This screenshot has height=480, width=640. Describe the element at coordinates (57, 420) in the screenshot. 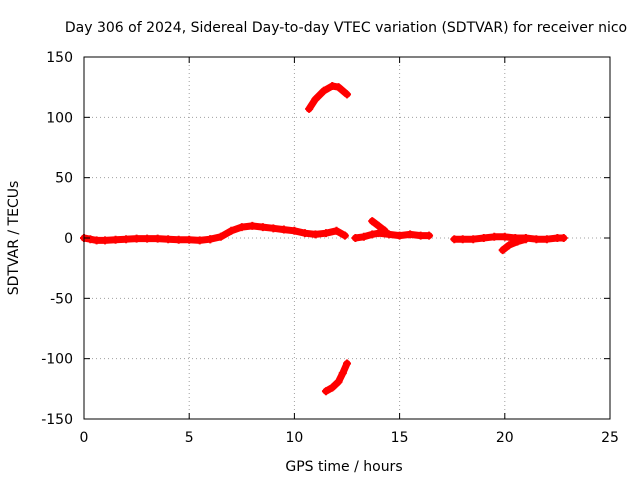

I see `y-tick-label: -150` at that location.